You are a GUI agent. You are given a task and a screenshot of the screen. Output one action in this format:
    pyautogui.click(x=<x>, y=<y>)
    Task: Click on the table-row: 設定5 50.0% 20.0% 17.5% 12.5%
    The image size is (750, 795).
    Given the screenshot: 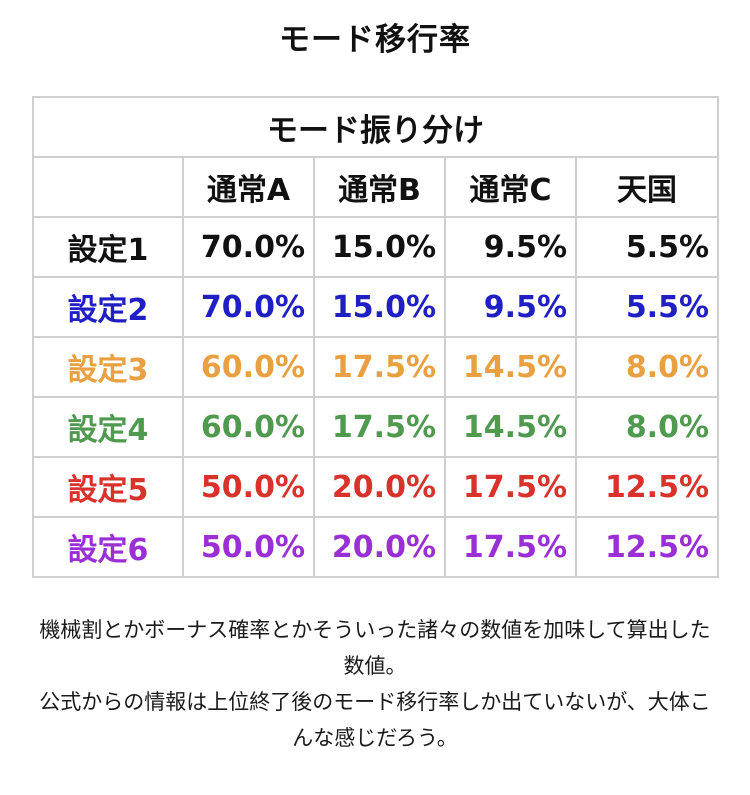 What is the action you would take?
    pyautogui.click(x=376, y=487)
    